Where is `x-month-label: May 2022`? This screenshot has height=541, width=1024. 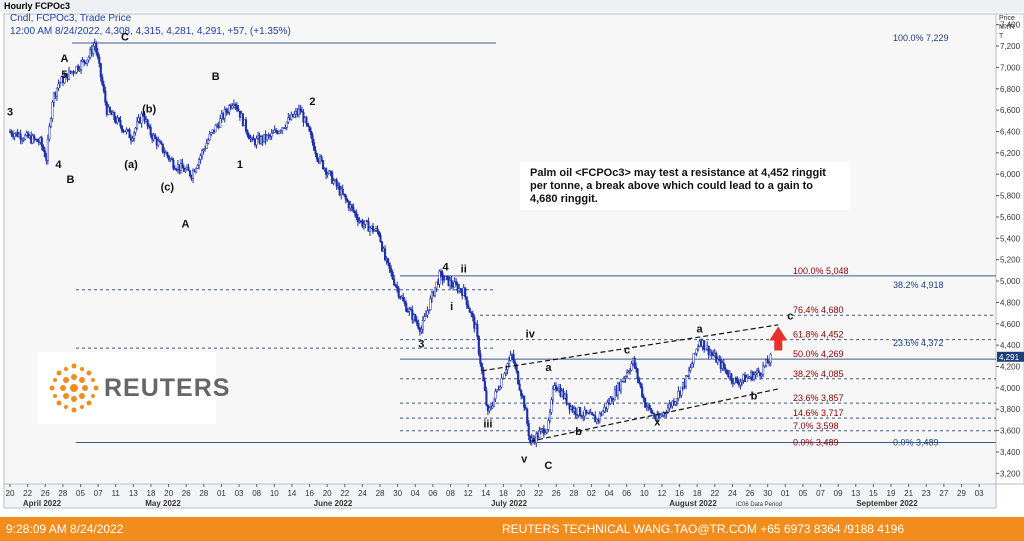
x-month-label: May 2022 is located at coordinates (163, 503).